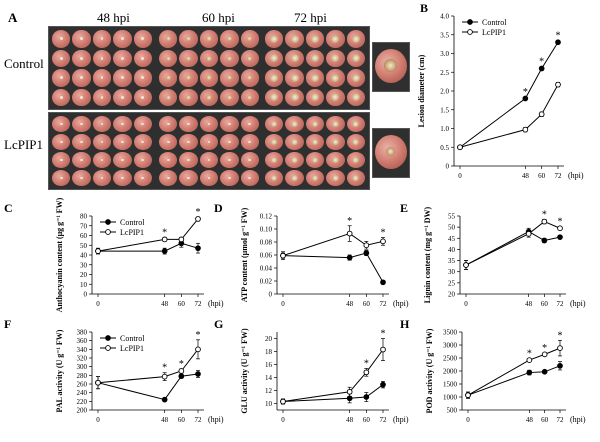 This screenshot has width=600, height=442. I want to click on row-label-lcpip1: LcPIP1, so click(23, 144).